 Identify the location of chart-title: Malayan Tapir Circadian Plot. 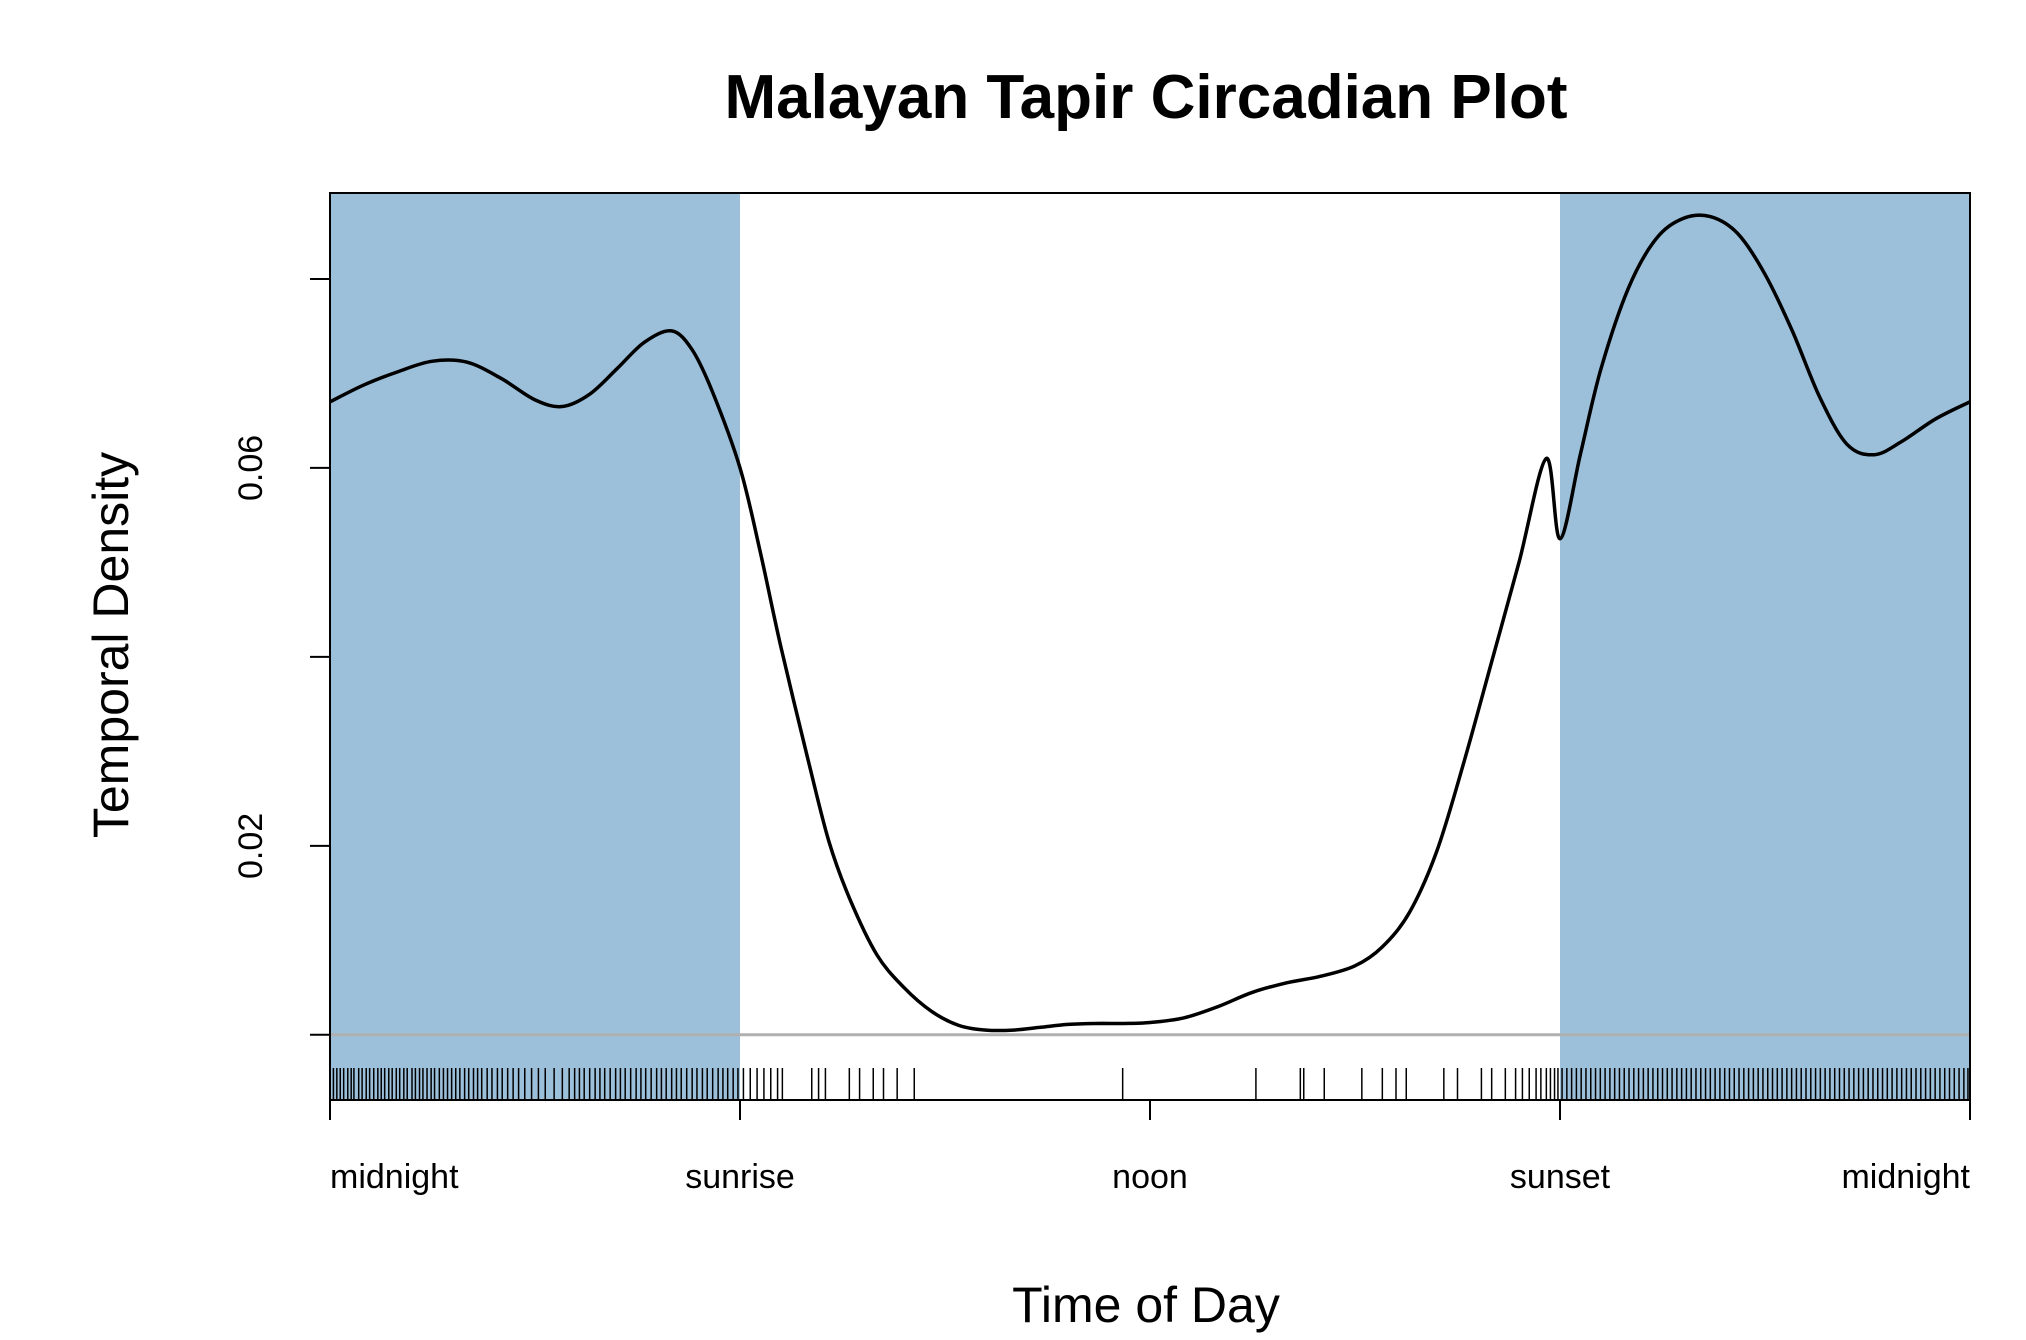
(1146, 97).